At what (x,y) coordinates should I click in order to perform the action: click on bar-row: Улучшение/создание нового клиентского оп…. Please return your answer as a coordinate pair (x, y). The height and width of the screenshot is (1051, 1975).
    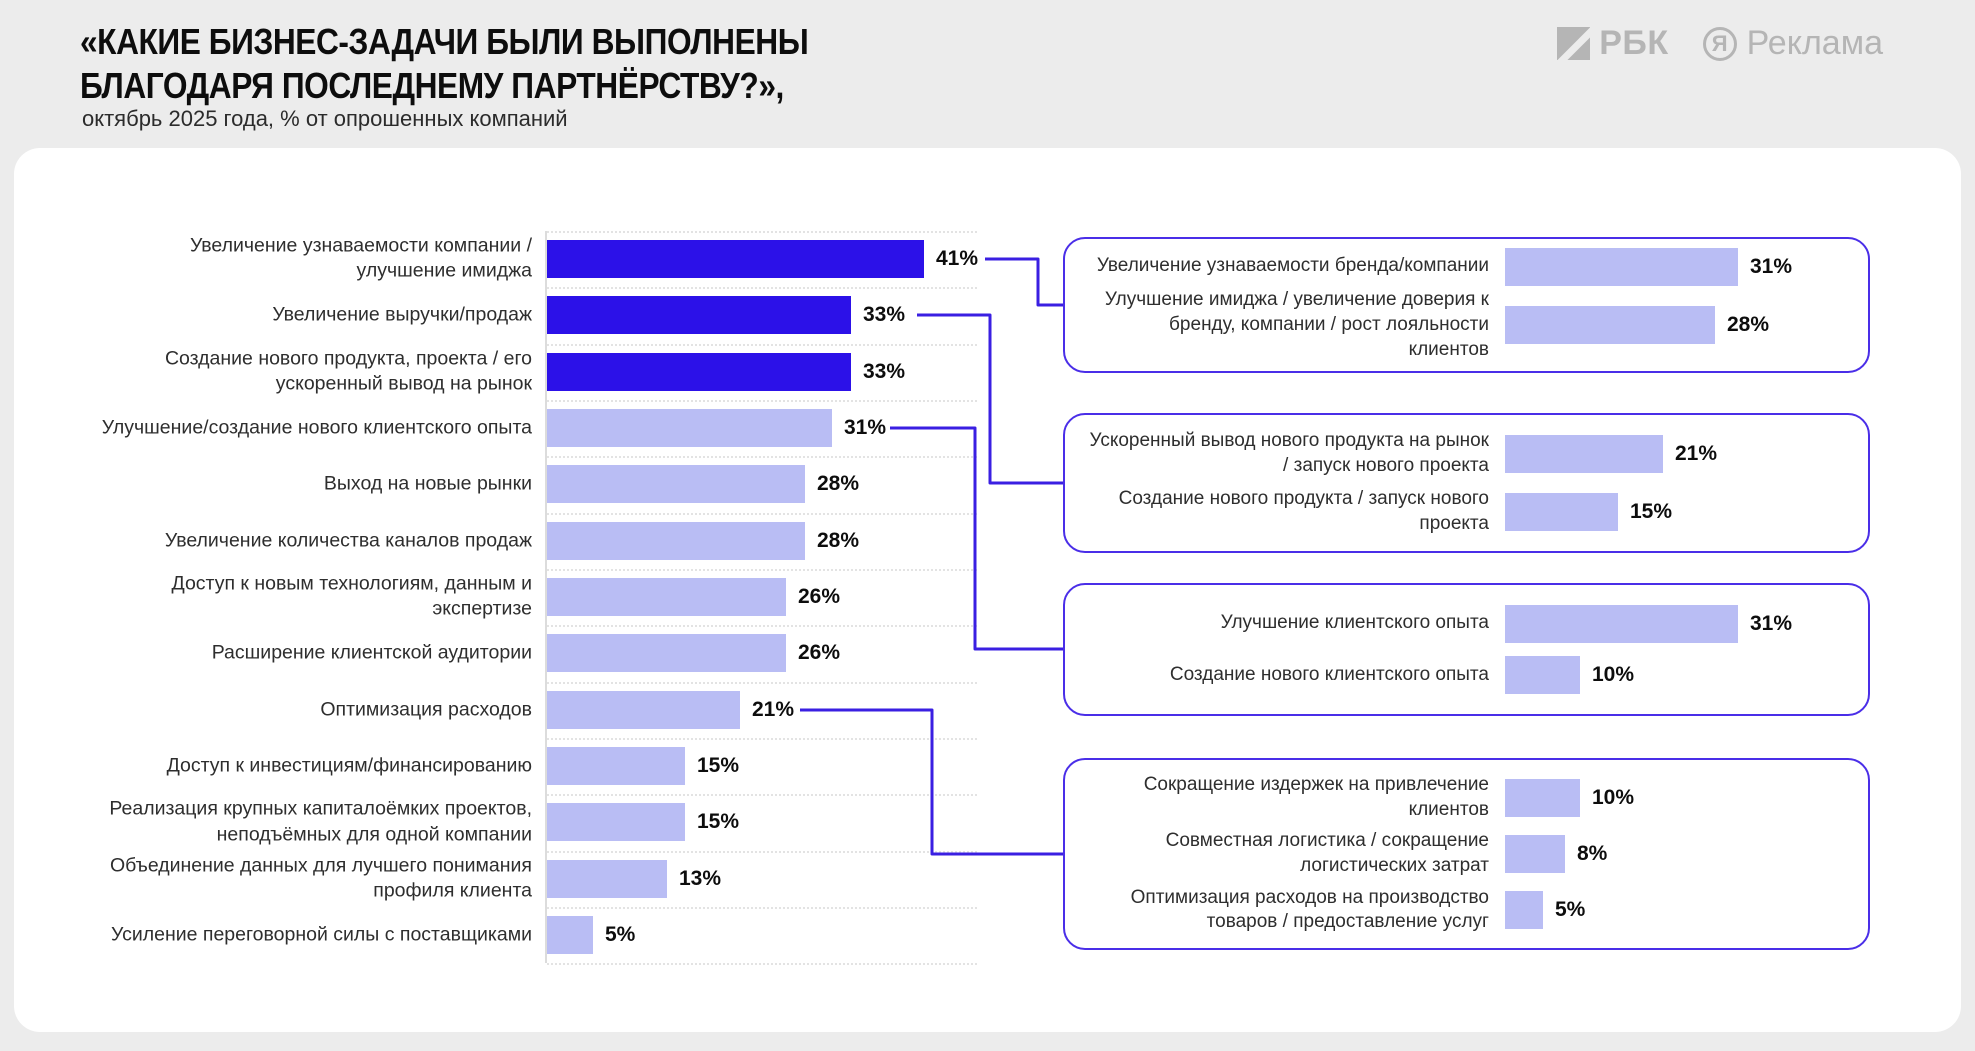
    Looking at the image, I should click on (590, 428).